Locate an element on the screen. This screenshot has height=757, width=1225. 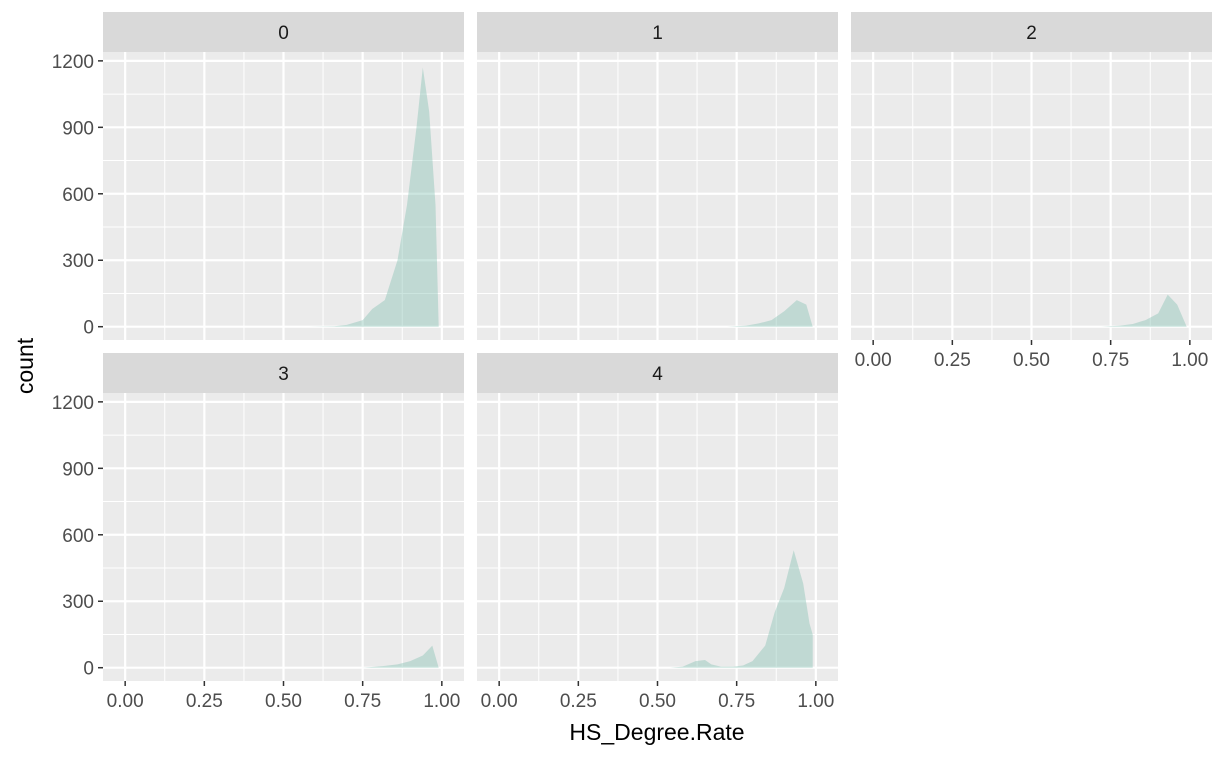
panel-2-strip-label: 2 is located at coordinates (1031, 33).